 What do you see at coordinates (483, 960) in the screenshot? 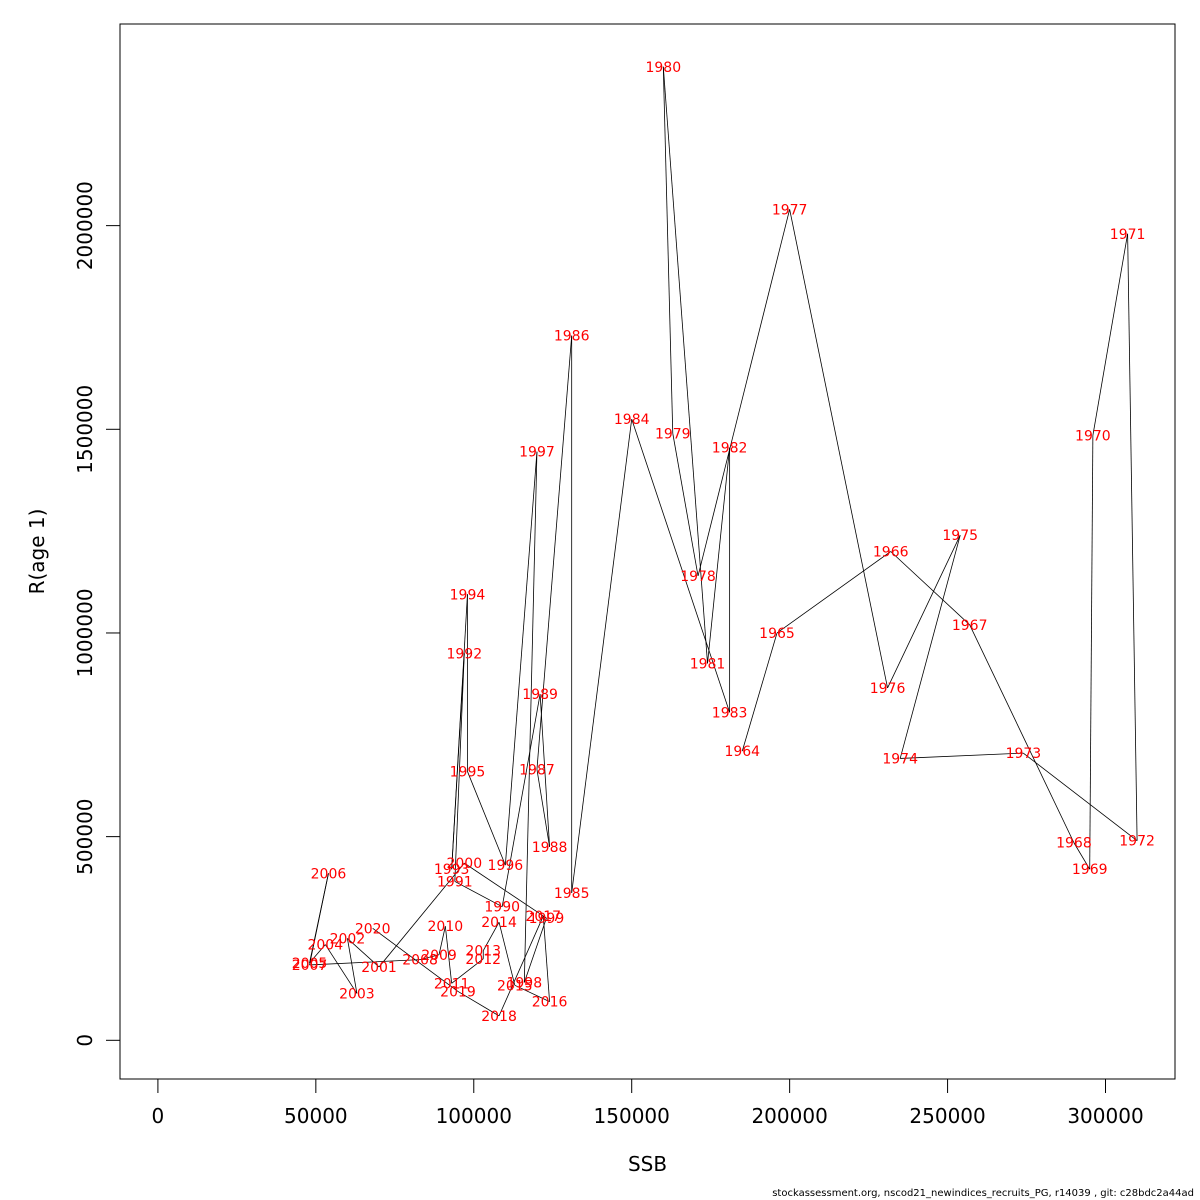
I see `point-label-2012: 2012` at bounding box center [483, 960].